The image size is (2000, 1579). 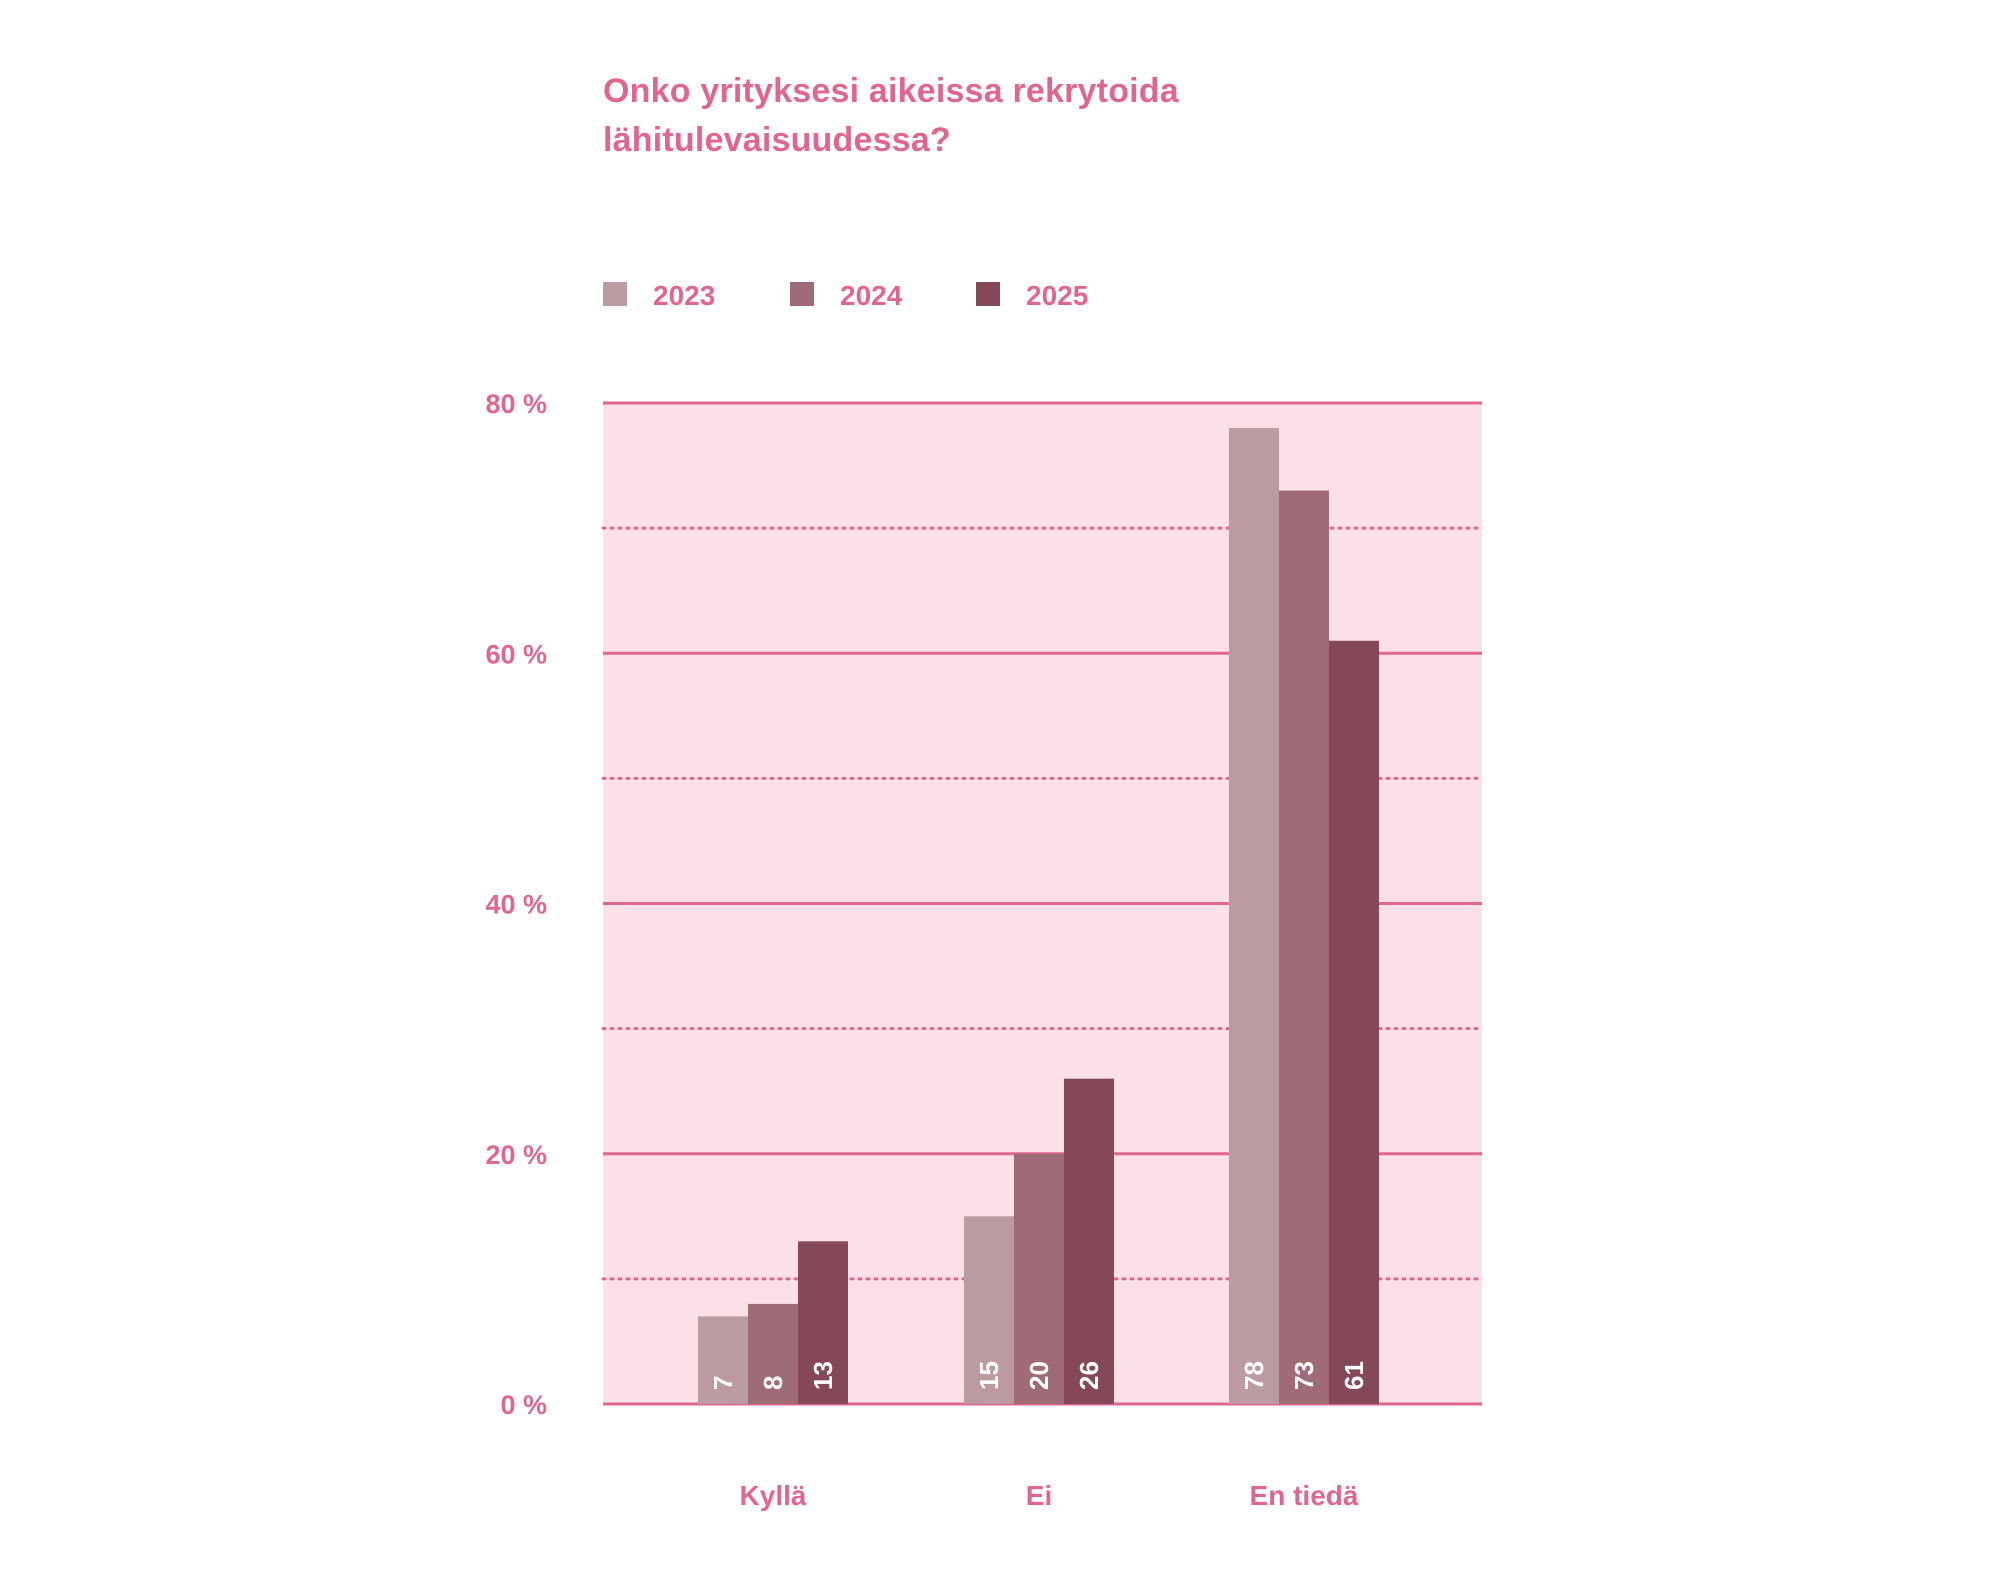 What do you see at coordinates (773, 1495) in the screenshot?
I see `x-tick-label: Kyllä` at bounding box center [773, 1495].